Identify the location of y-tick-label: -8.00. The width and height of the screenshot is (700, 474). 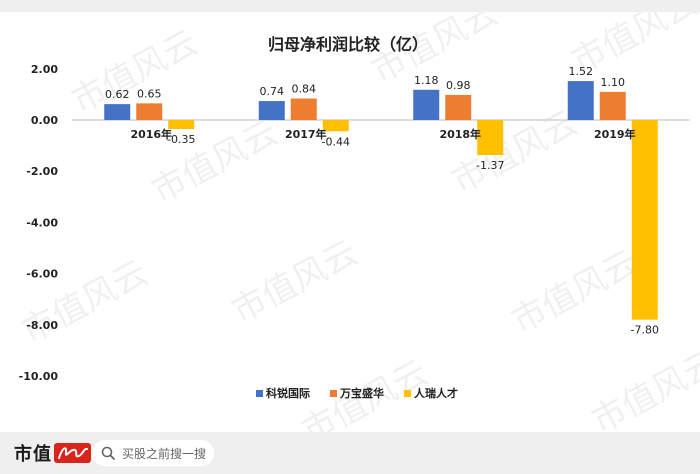
(42, 325).